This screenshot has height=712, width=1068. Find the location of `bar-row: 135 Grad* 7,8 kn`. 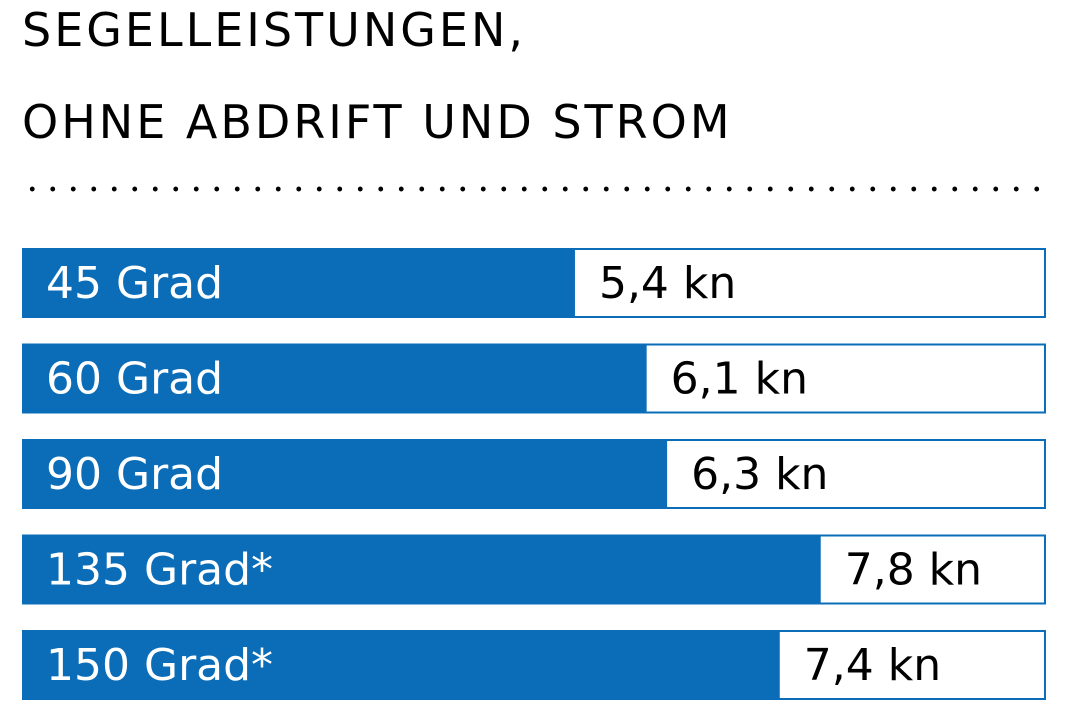

bar-row: 135 Grad* 7,8 kn is located at coordinates (534, 569).